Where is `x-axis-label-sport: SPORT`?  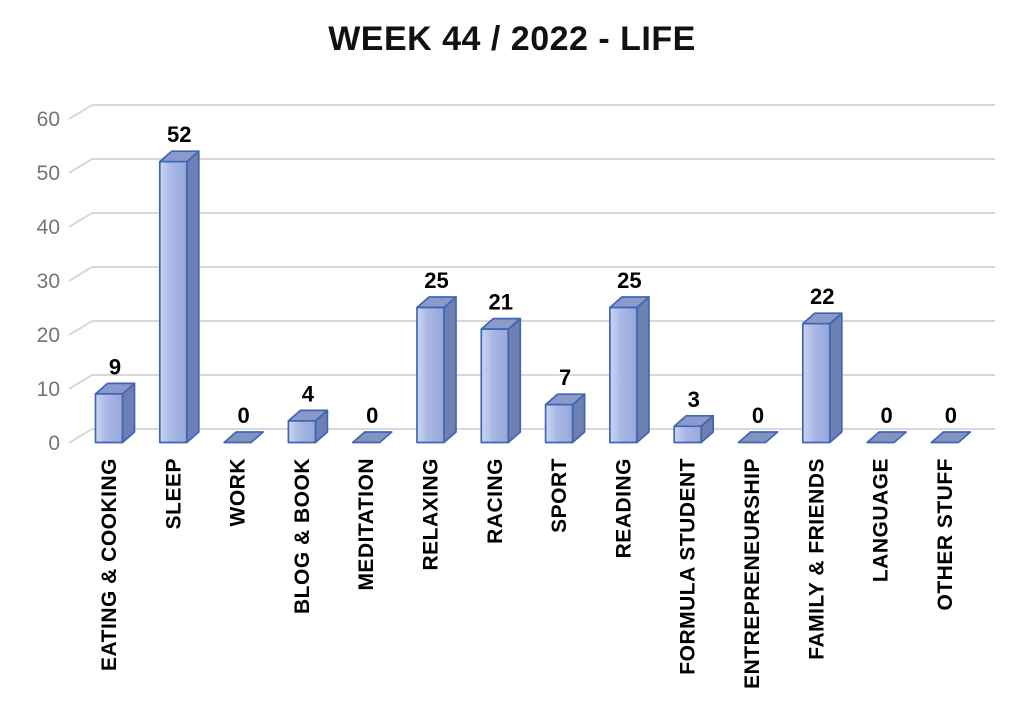
x-axis-label-sport: SPORT is located at coordinates (559, 495).